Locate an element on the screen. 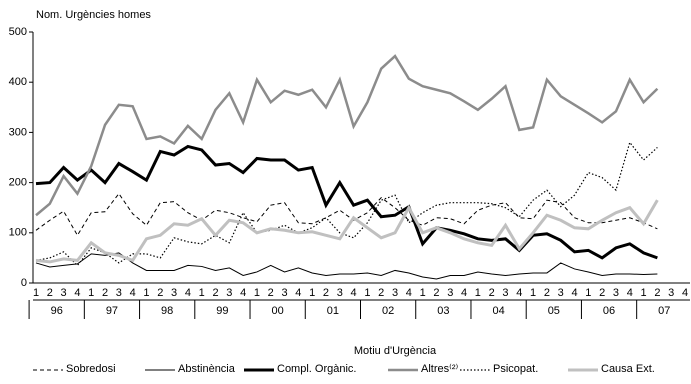 The height and width of the screenshot is (384, 691). y-tick-label: 400 is located at coordinates (18, 82).